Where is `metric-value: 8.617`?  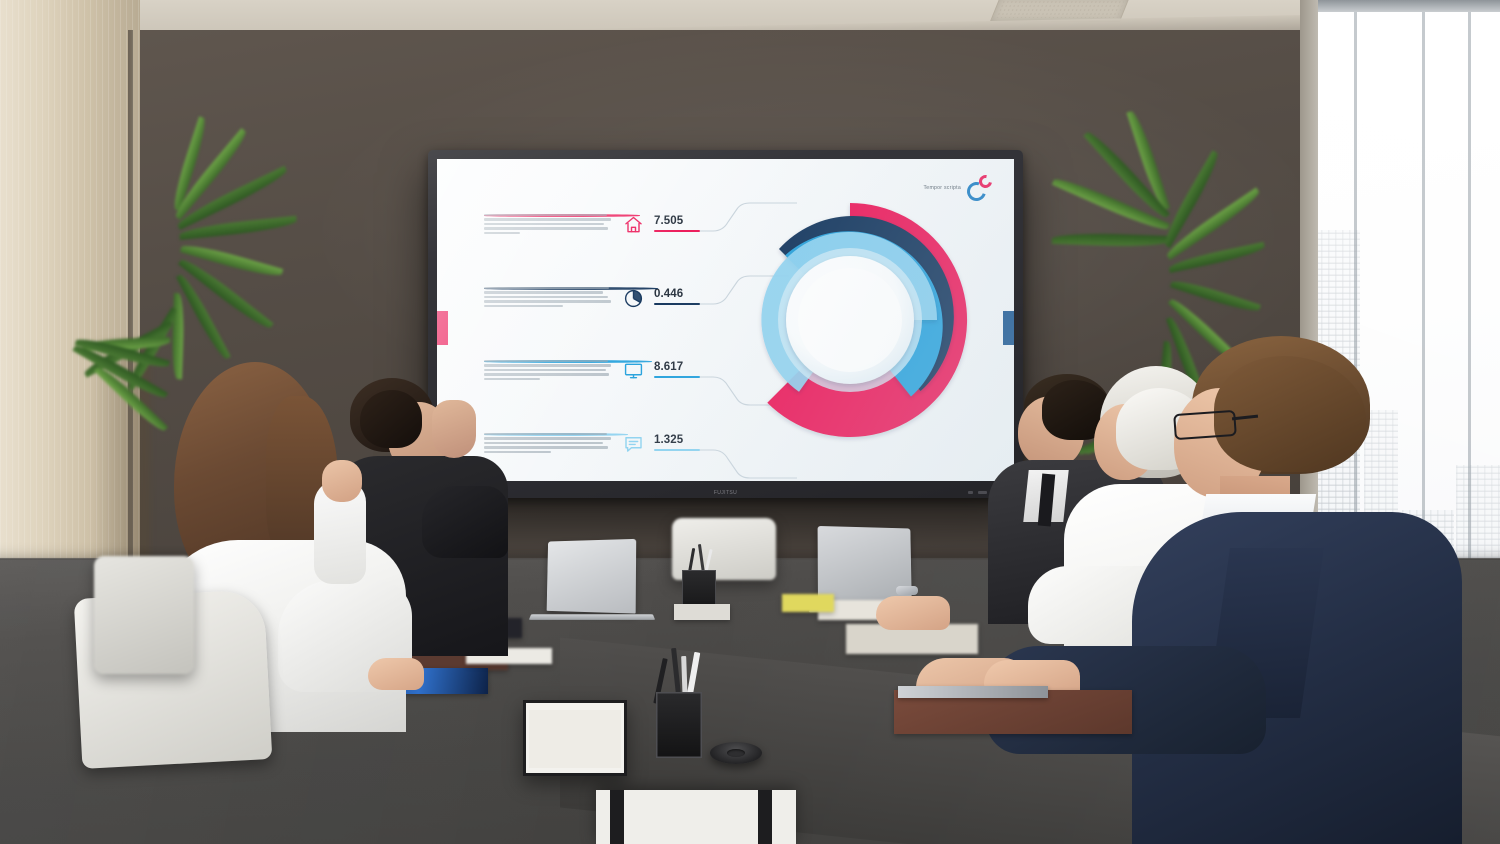
metric-value: 8.617 is located at coordinates (669, 367).